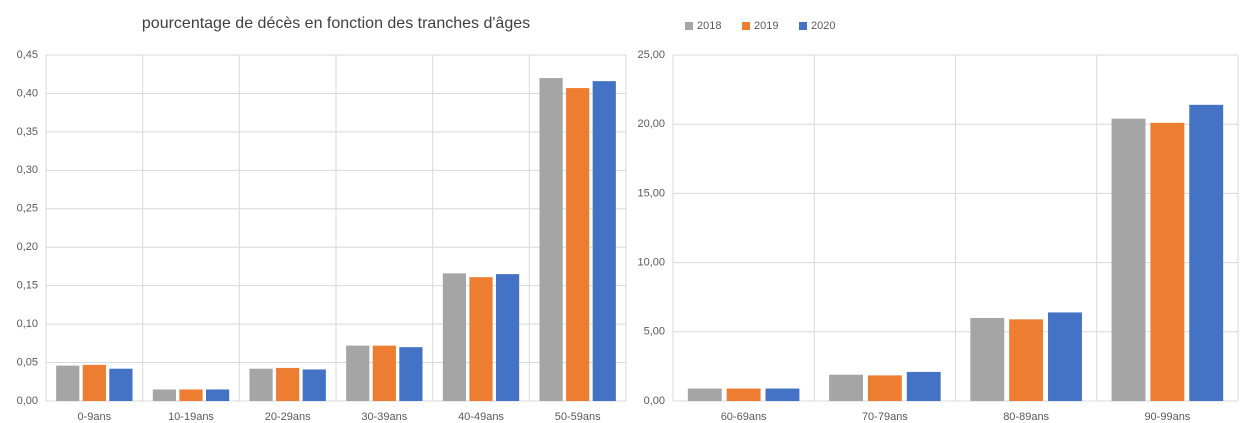 The height and width of the screenshot is (423, 1240). Describe the element at coordinates (654, 332) in the screenshot. I see `y-tick-label: 5,00` at that location.